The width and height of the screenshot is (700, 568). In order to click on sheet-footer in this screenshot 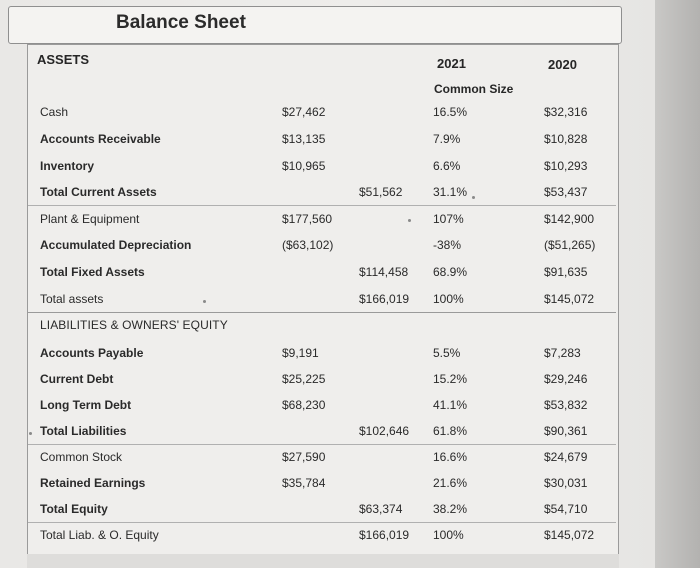, I will do `click(323, 561)`.